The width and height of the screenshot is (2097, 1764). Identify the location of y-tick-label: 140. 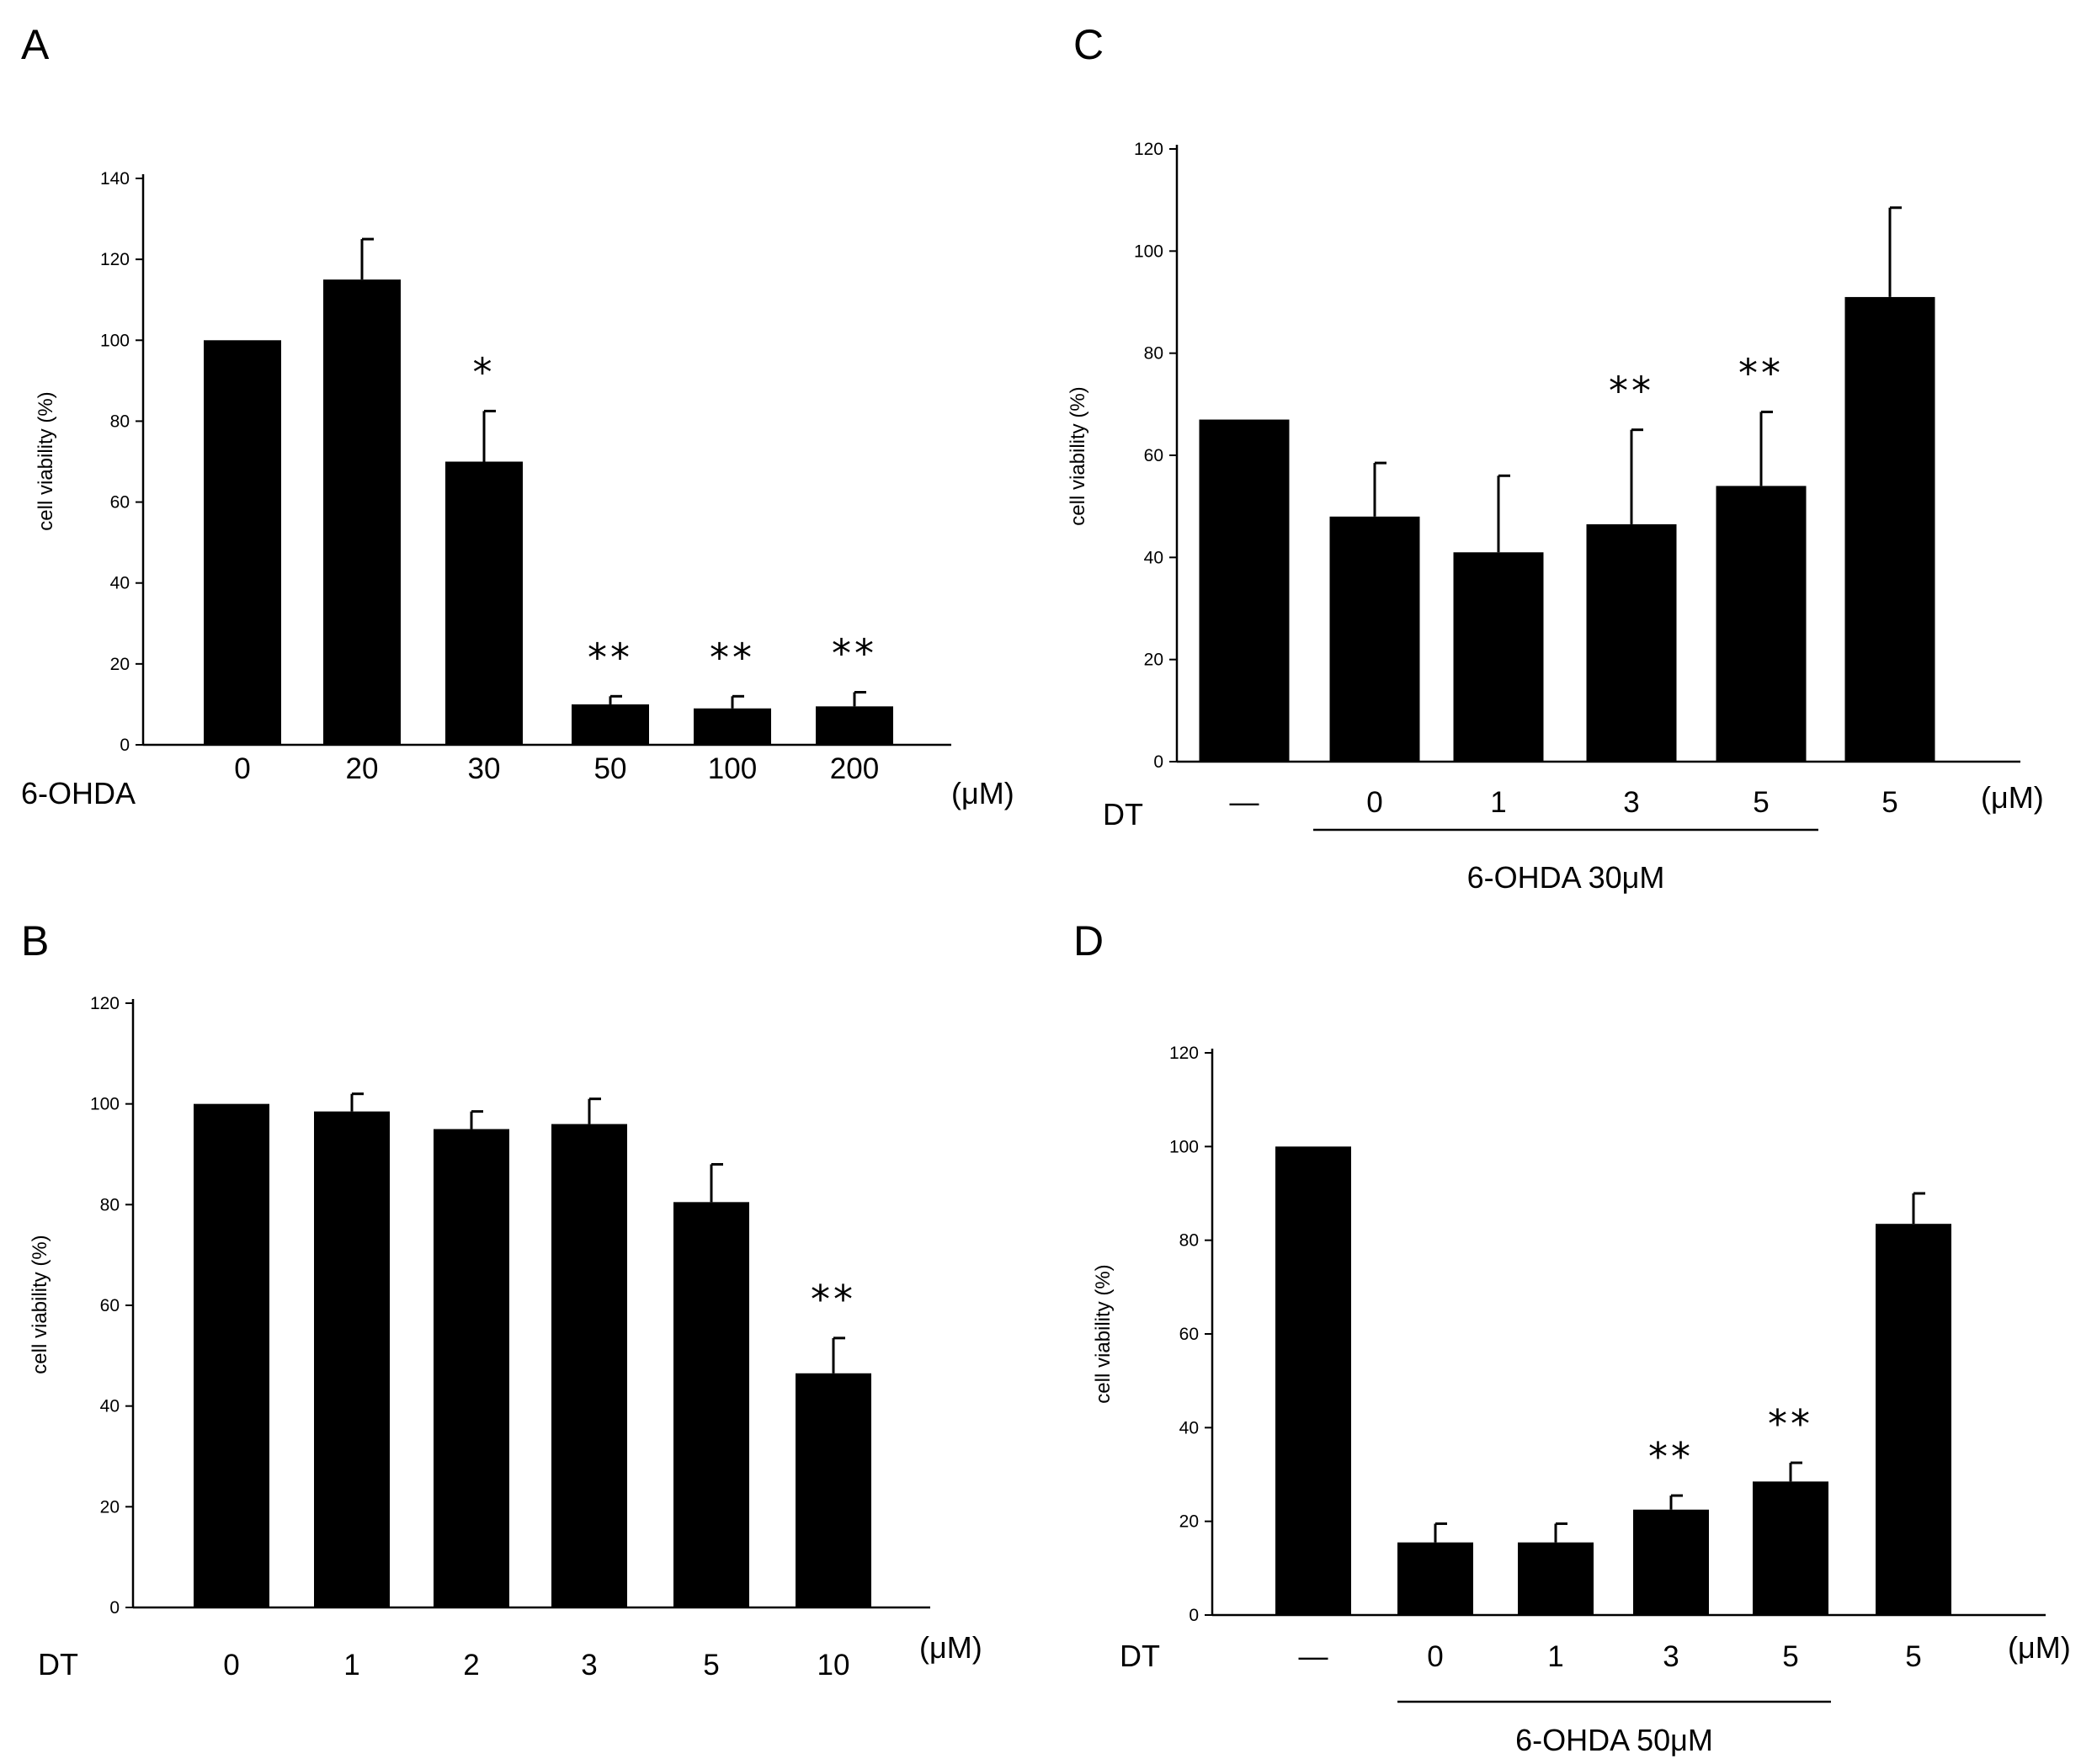
(115, 179).